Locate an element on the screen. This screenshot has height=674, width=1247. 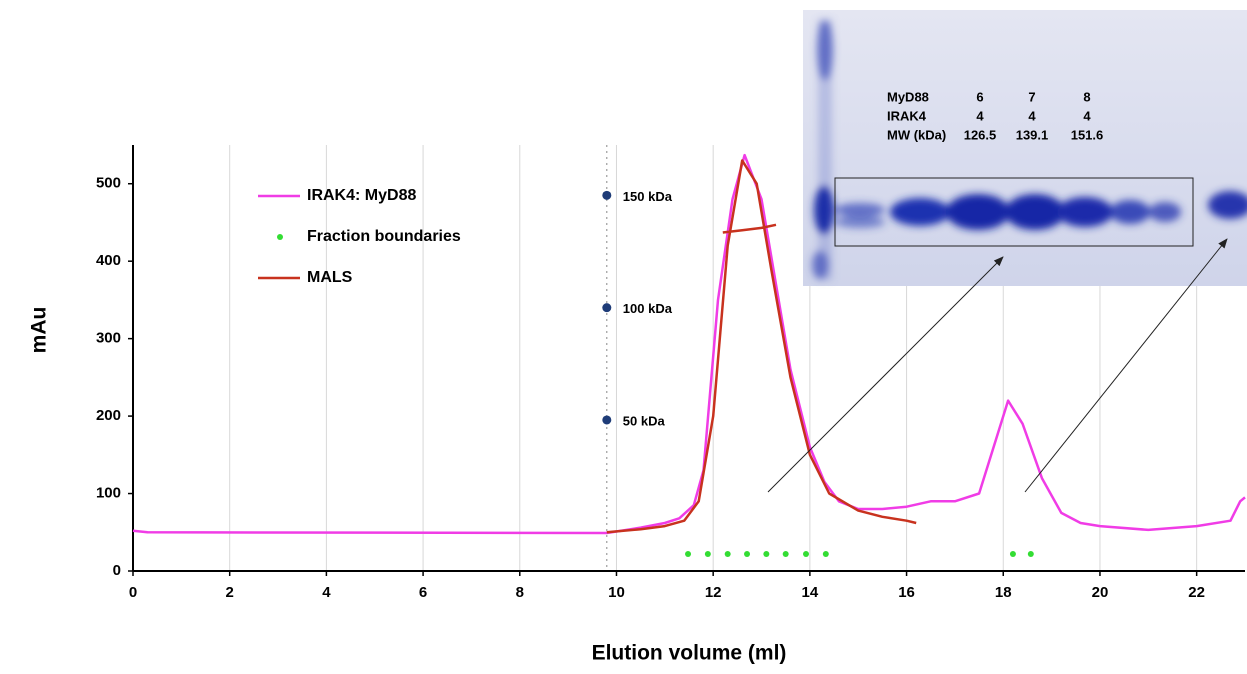
x-tick-label: 2 is located at coordinates (230, 592).